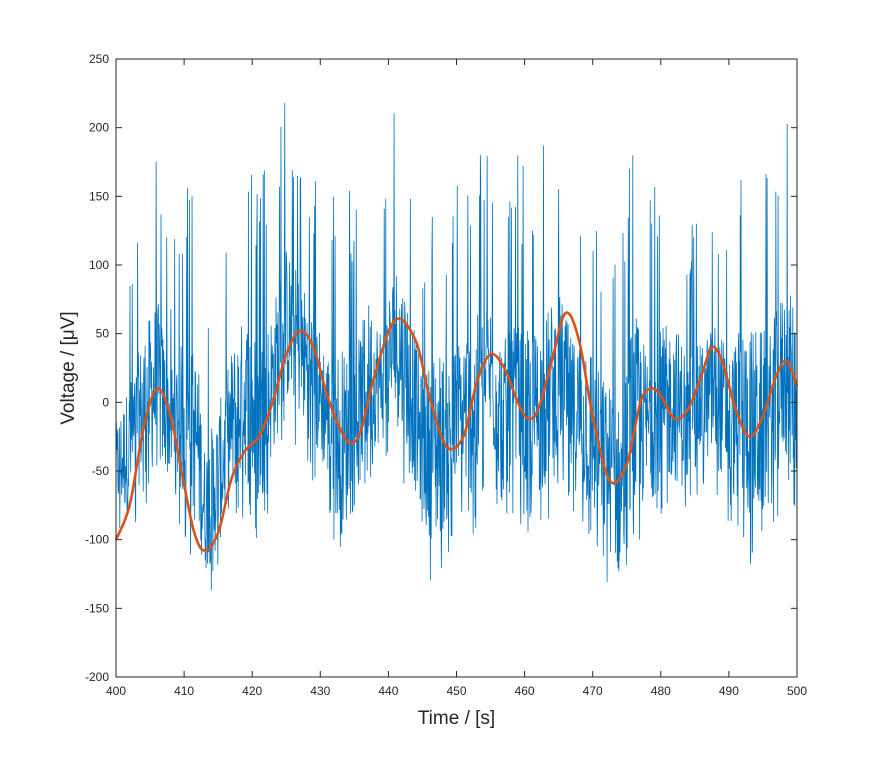 This screenshot has height=762, width=881. I want to click on x-tick-label: 400, so click(116, 691).